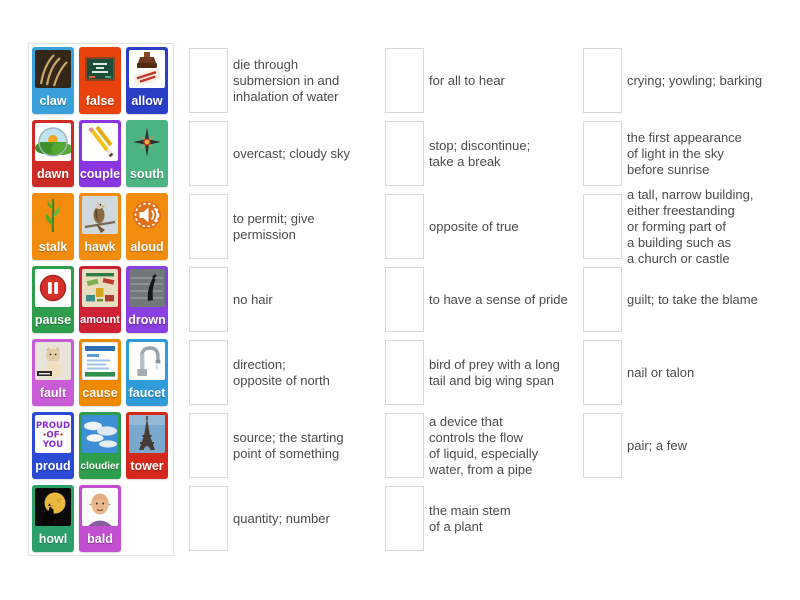 The width and height of the screenshot is (800, 600). I want to click on money-infographic, so click(100, 288).